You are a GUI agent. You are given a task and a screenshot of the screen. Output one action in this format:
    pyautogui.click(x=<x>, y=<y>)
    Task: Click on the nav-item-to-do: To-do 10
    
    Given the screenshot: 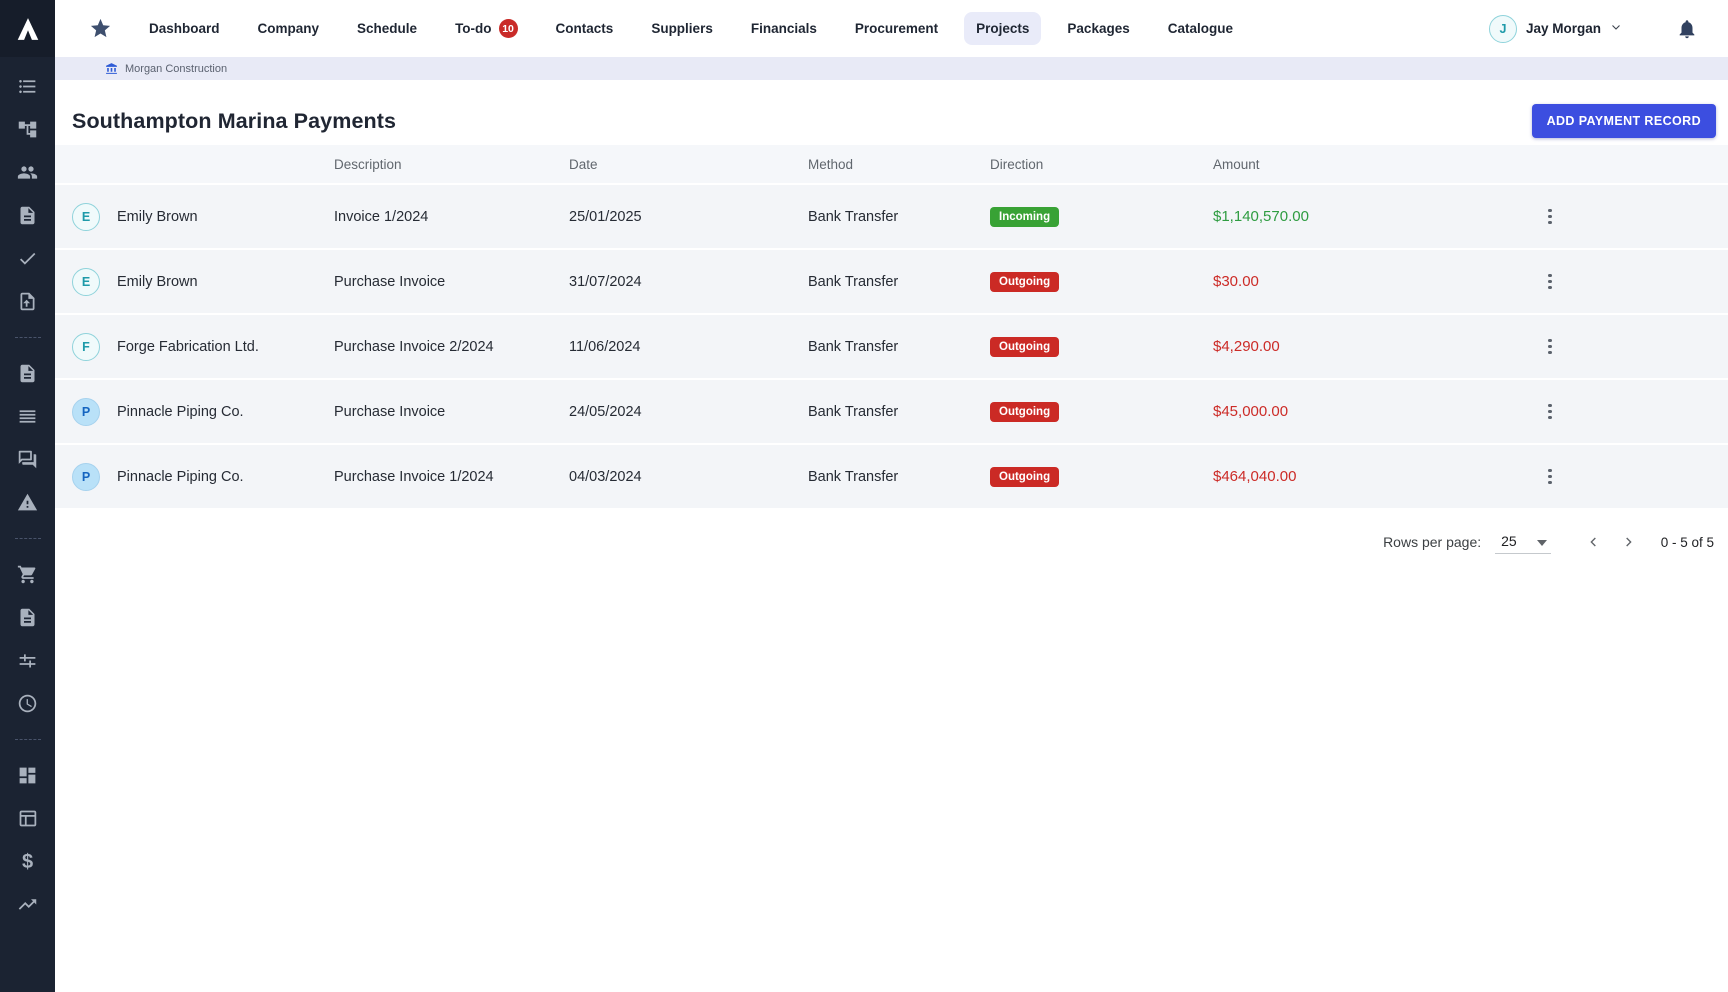 What is the action you would take?
    pyautogui.click(x=486, y=28)
    